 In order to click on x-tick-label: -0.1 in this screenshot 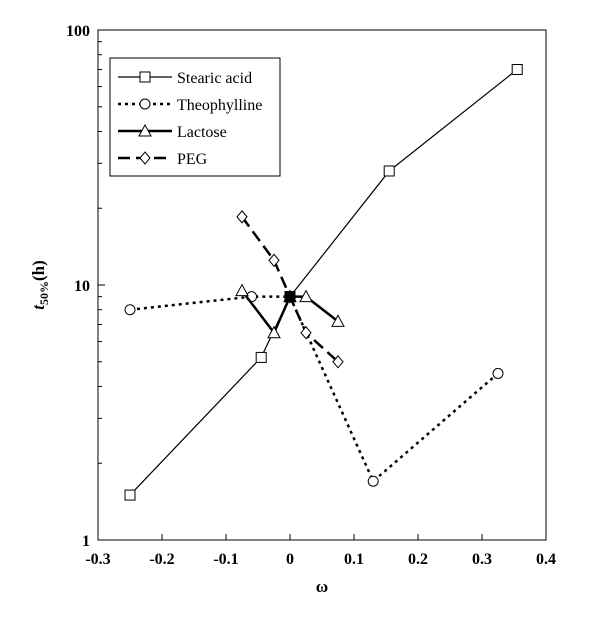, I will do `click(225, 559)`.